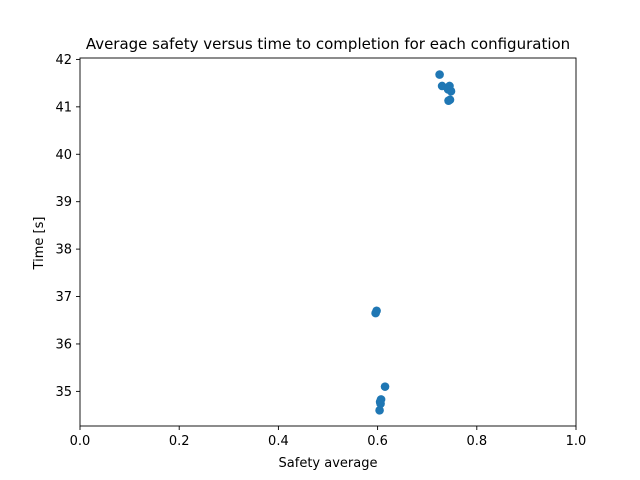  Describe the element at coordinates (63, 297) in the screenshot. I see `y-tick-label: 37` at that location.